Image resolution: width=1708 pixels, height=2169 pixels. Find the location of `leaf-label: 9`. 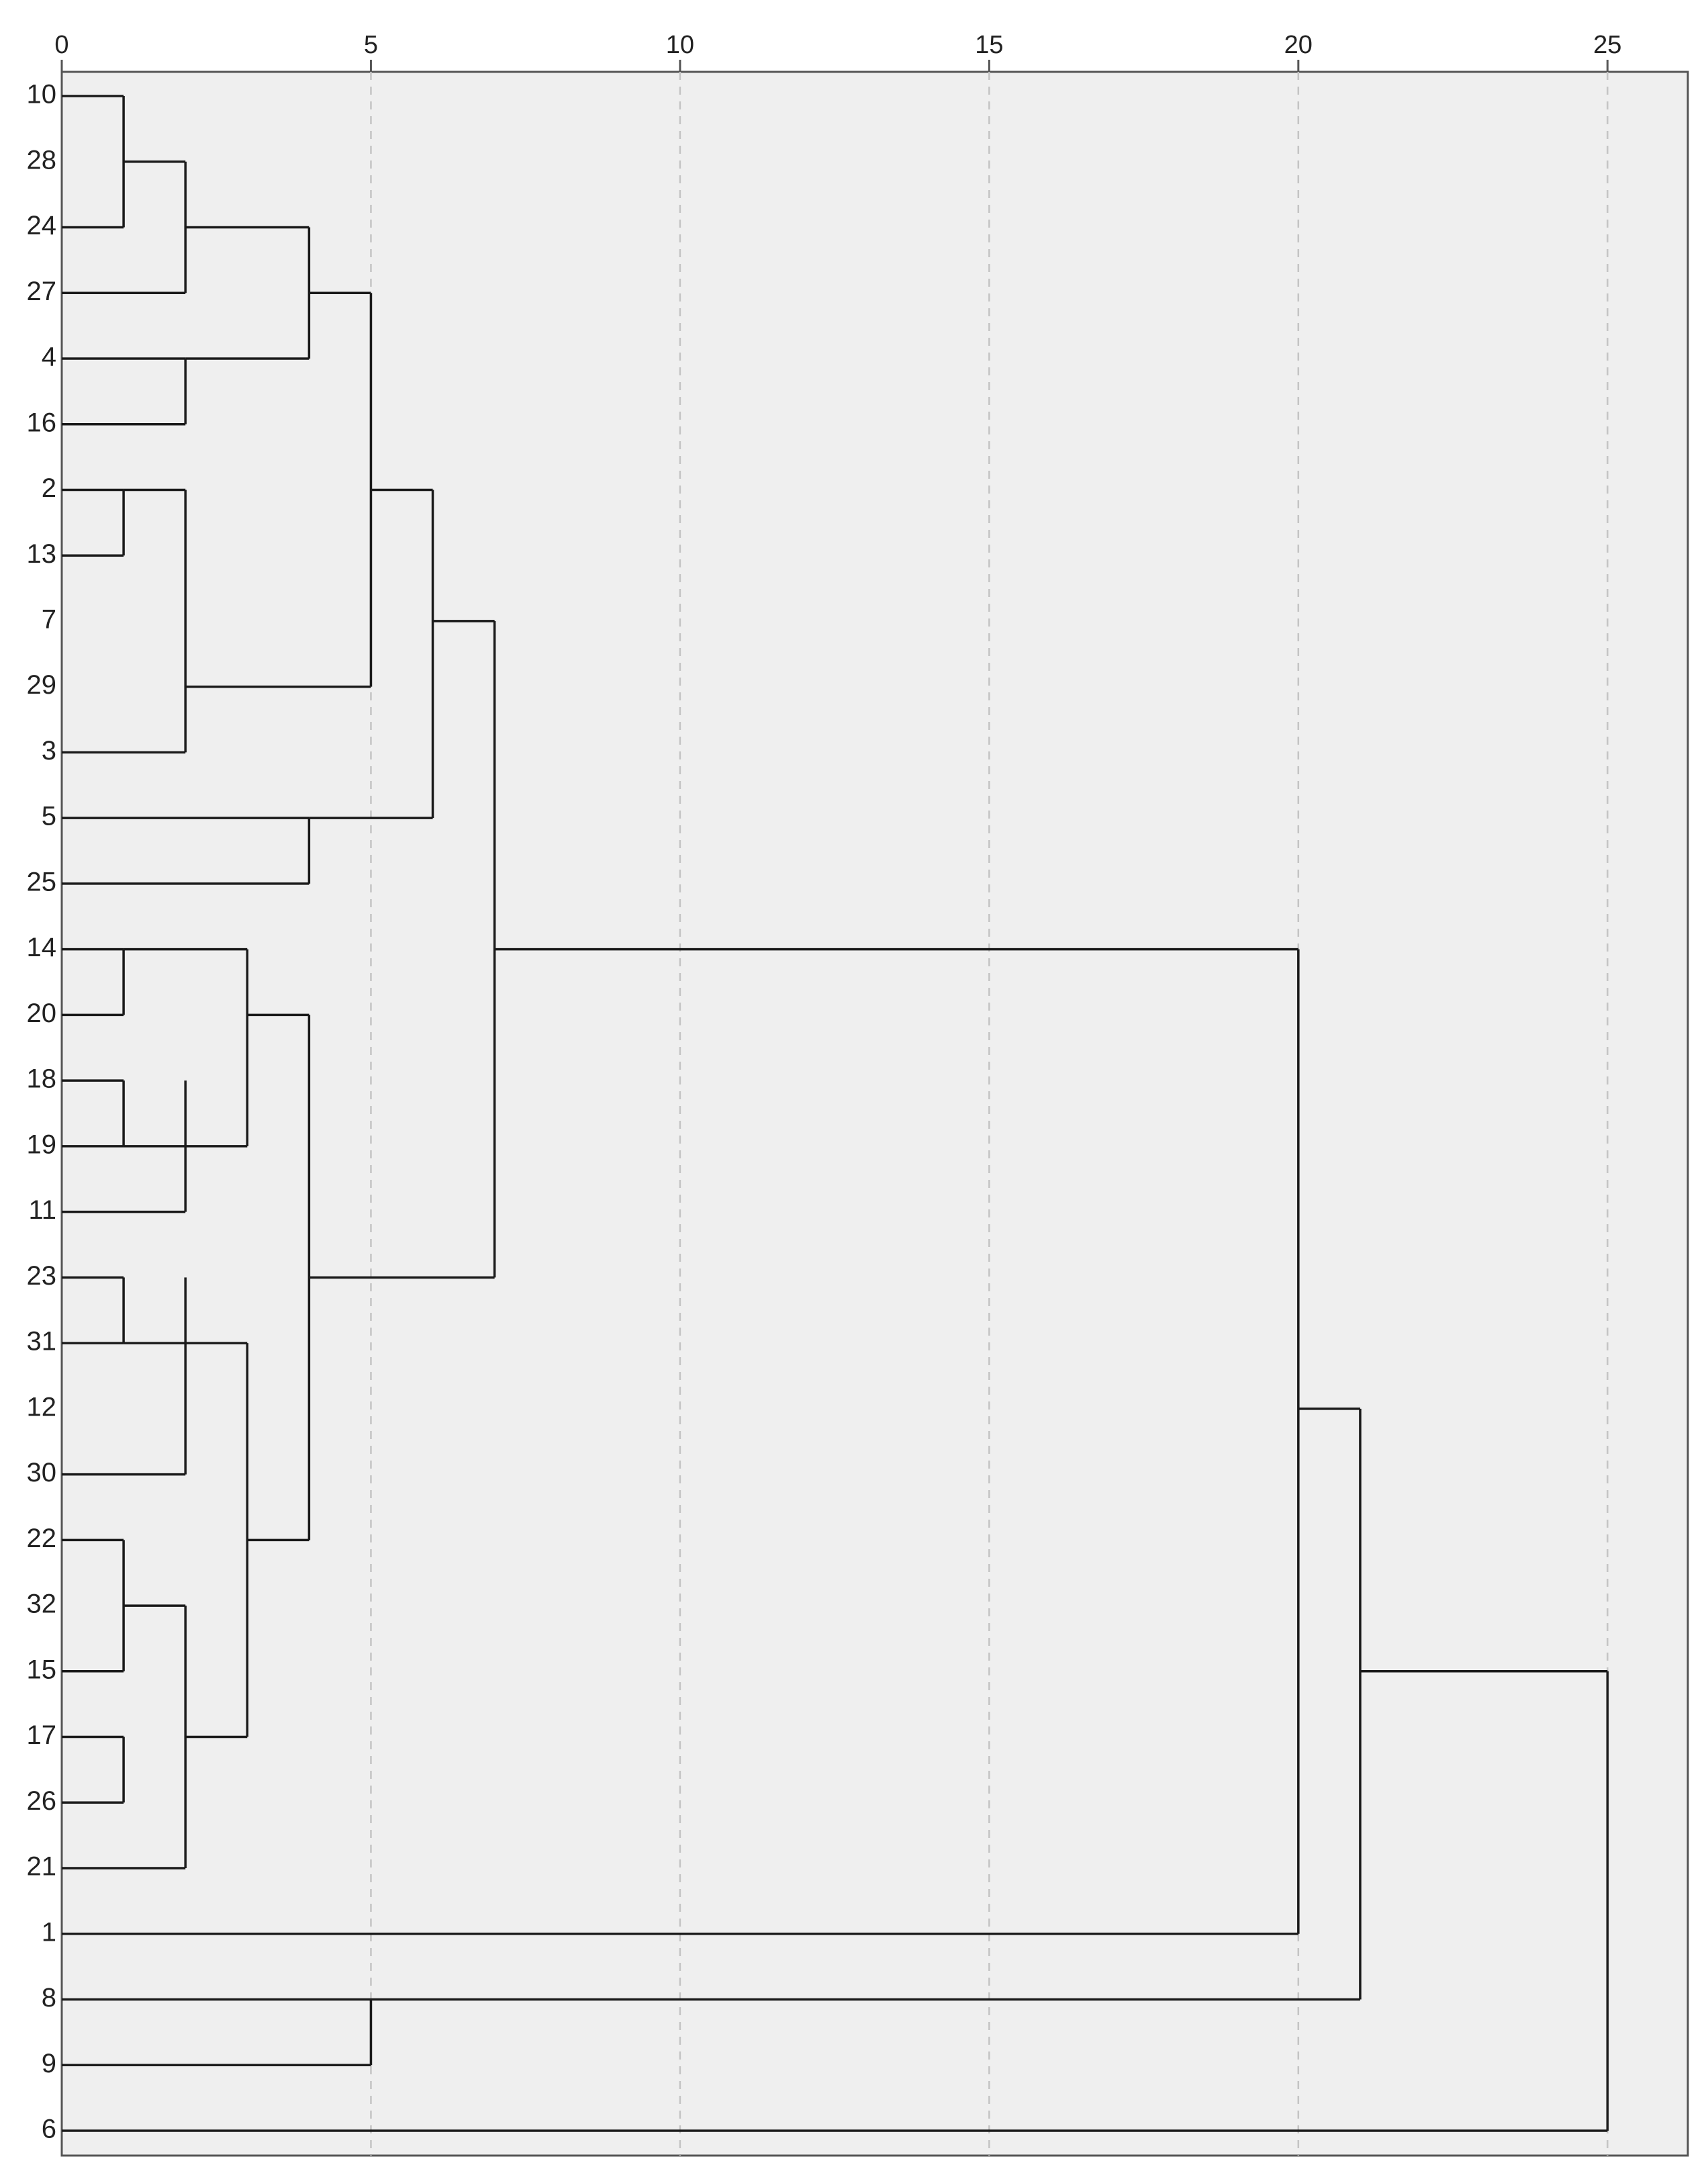

leaf-label: 9 is located at coordinates (49, 2063).